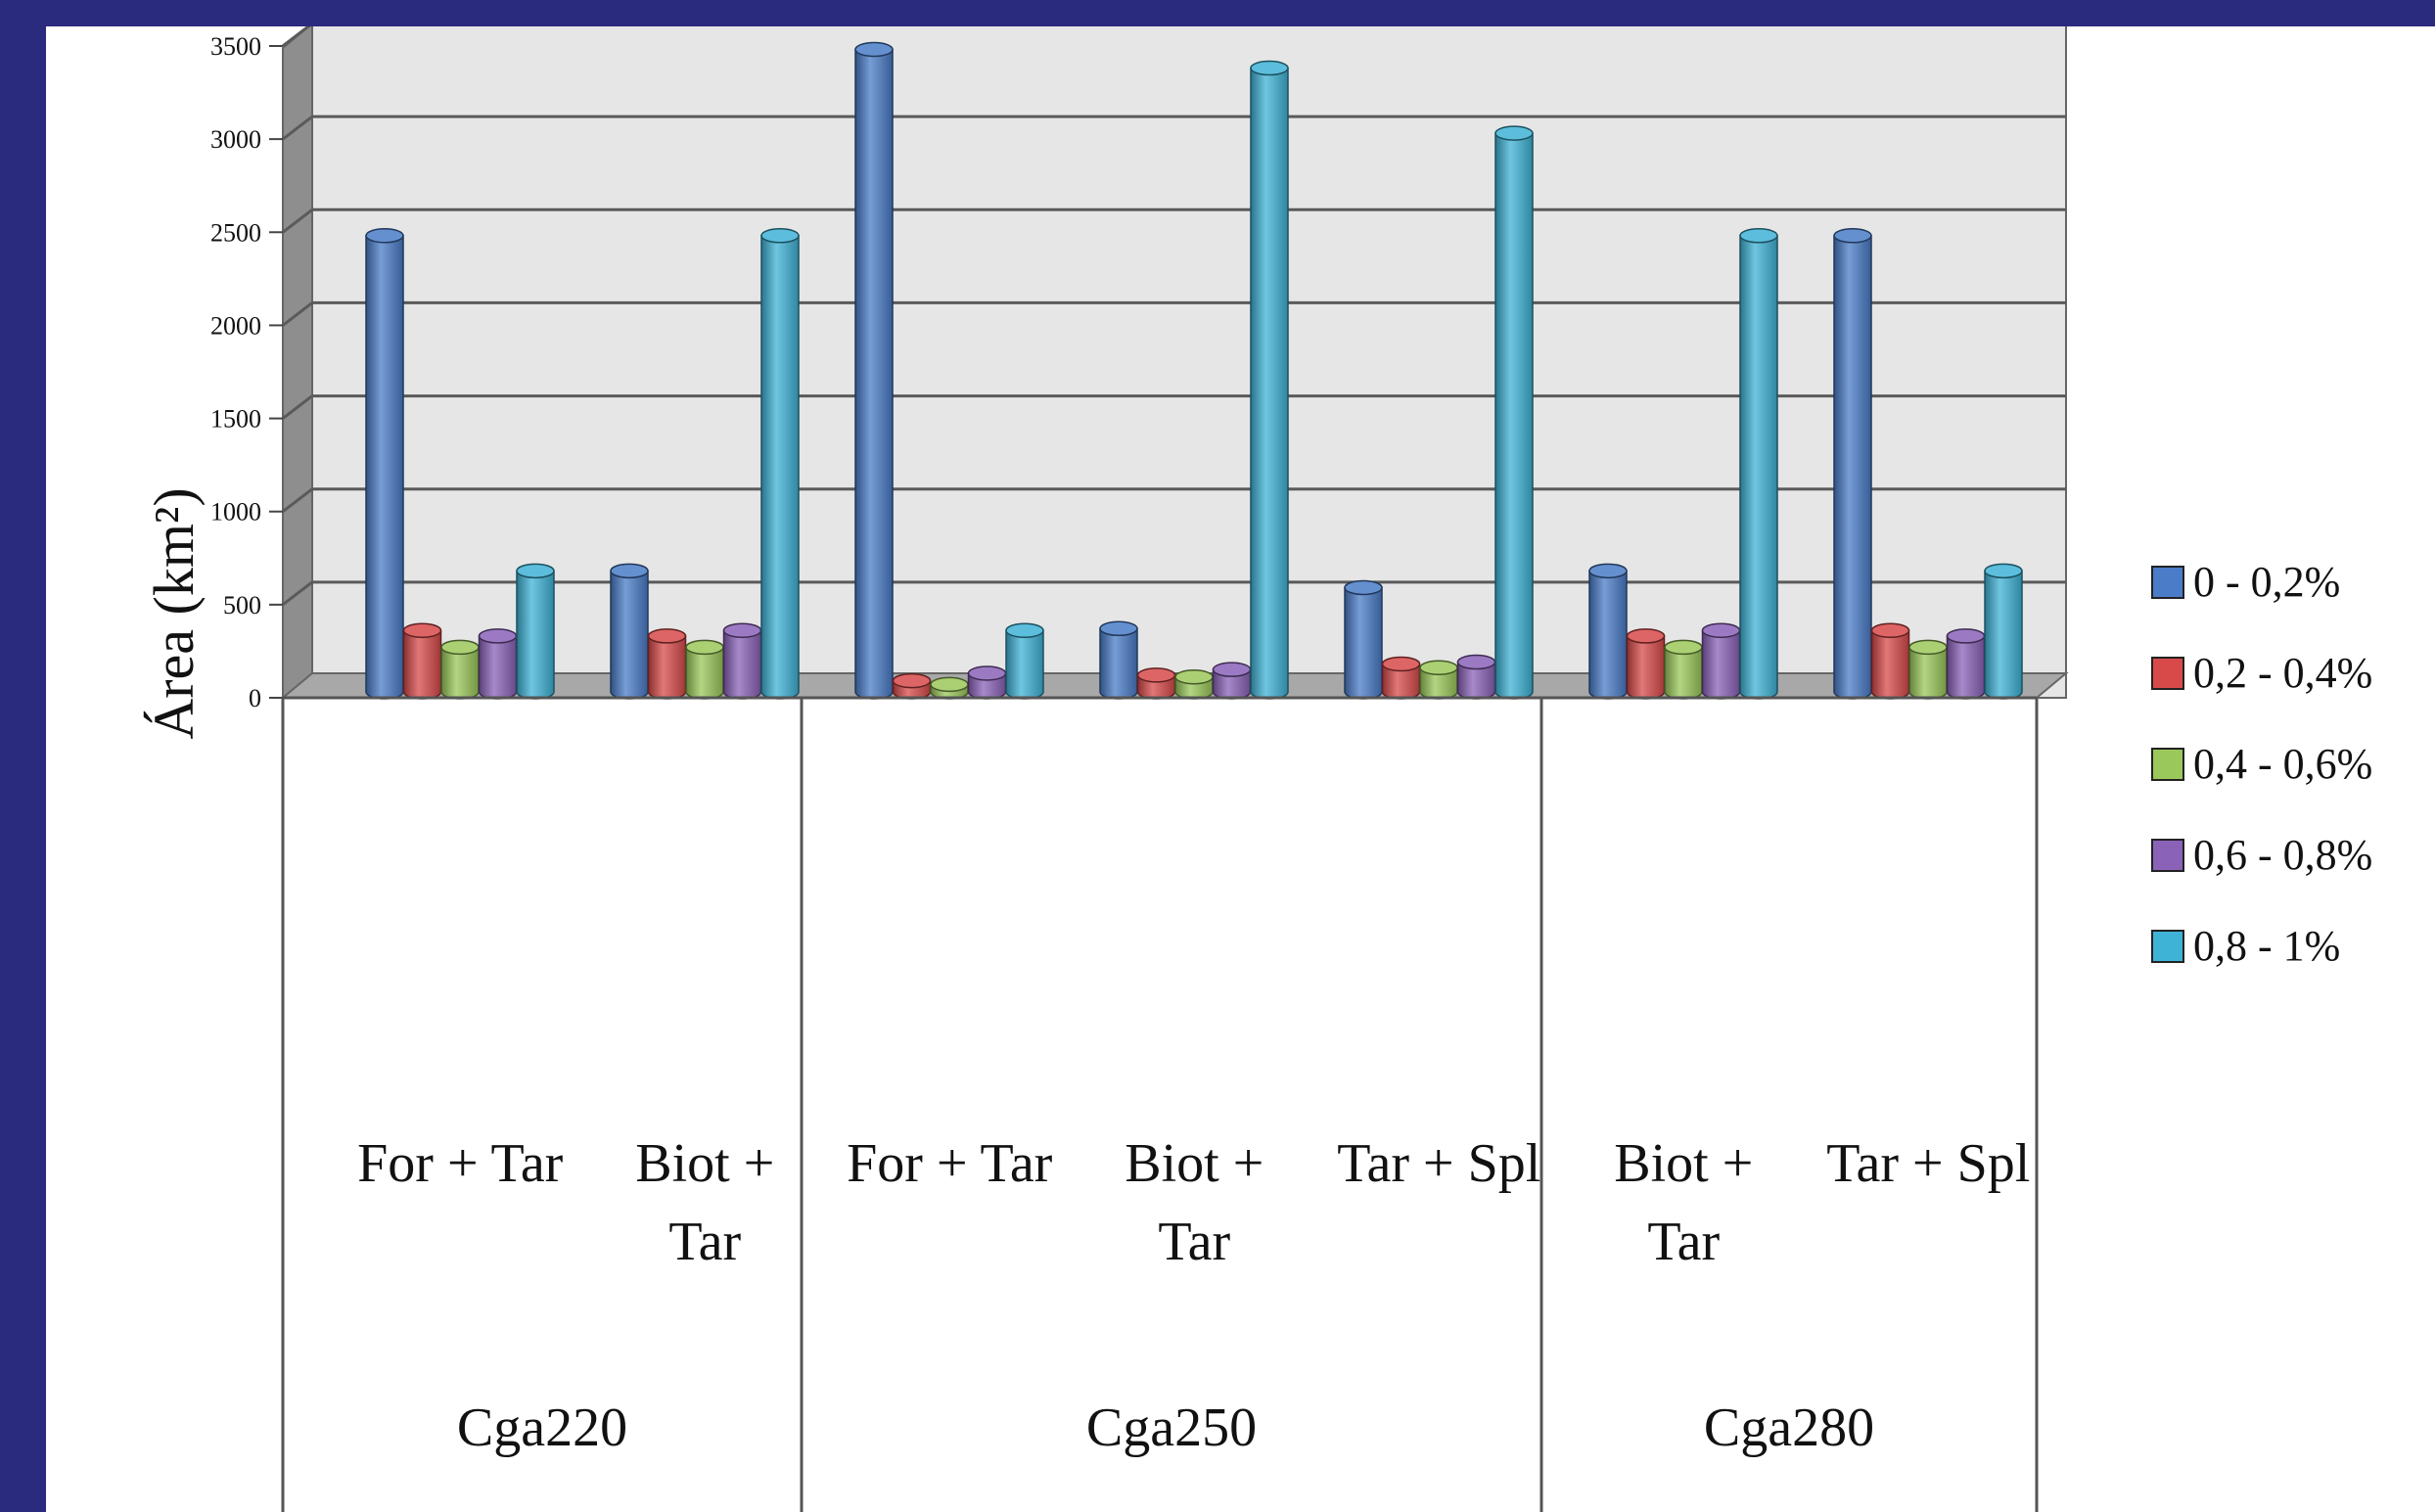  What do you see at coordinates (242, 605) in the screenshot?
I see `y-tick-label: 500` at bounding box center [242, 605].